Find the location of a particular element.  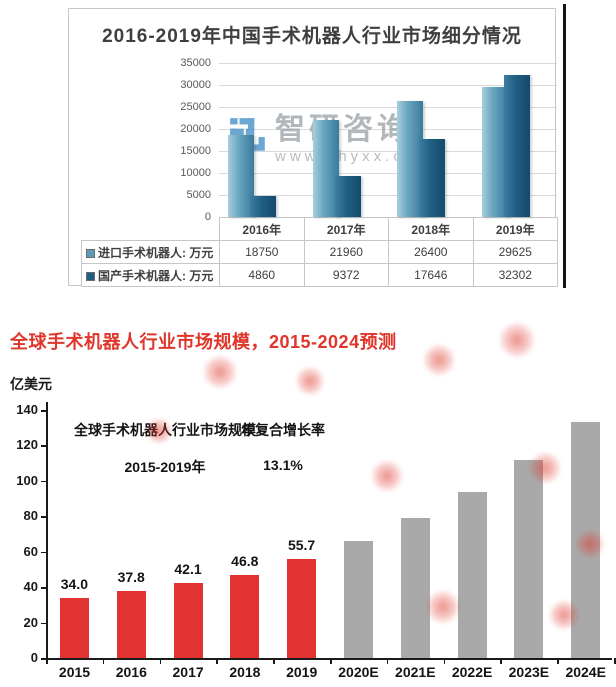

table-header-row: 2016年 2017年 2018年 2019年 is located at coordinates (320, 229).